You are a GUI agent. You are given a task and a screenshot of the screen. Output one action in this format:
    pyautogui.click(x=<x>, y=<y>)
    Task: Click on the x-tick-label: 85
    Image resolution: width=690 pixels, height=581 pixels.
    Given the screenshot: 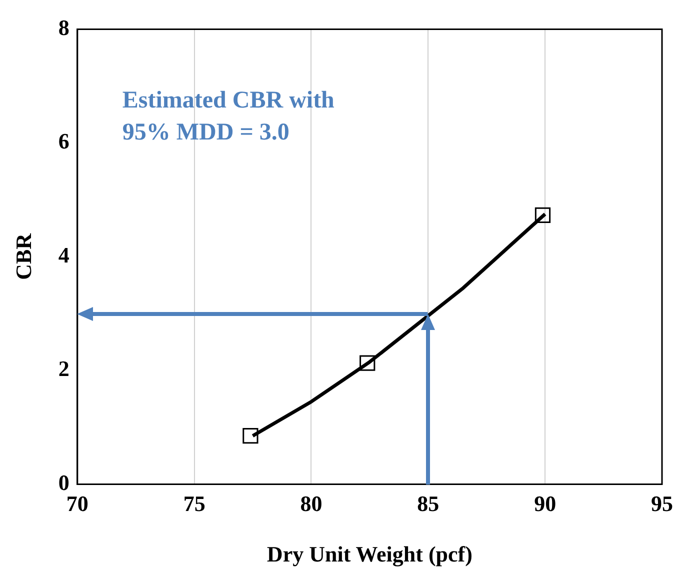 What is the action you would take?
    pyautogui.click(x=428, y=503)
    